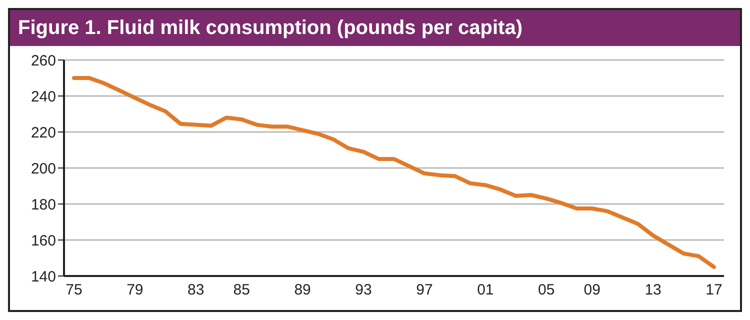 The image size is (750, 320). What do you see at coordinates (43, 133) in the screenshot?
I see `y-tick-label: 220` at bounding box center [43, 133].